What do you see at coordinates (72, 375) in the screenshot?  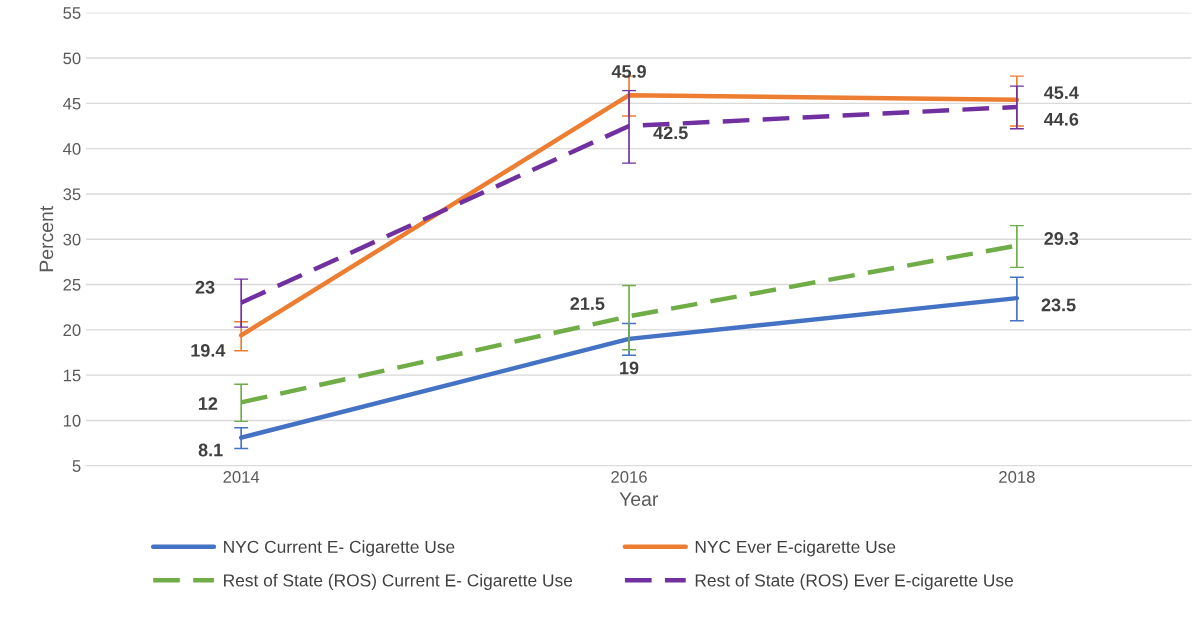 I see `y-tick-label: 15` at bounding box center [72, 375].